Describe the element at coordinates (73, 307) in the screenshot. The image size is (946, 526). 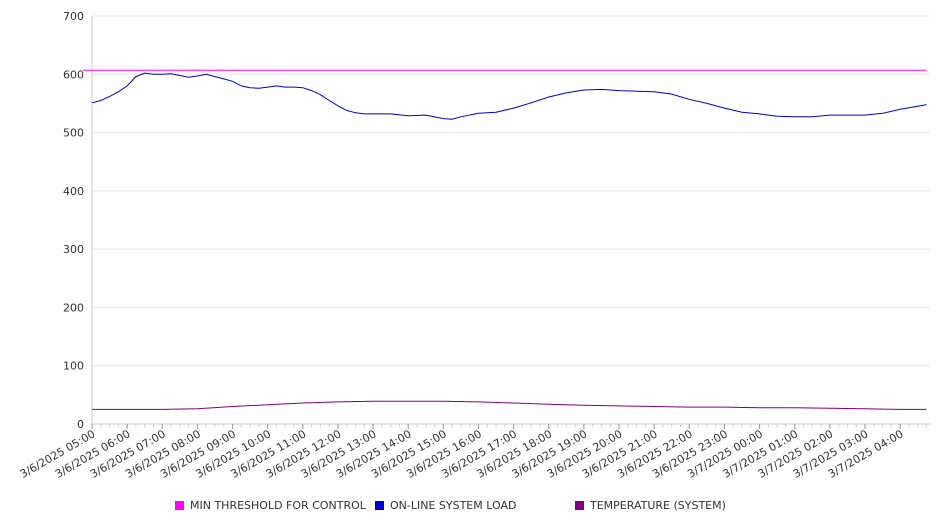
I see `y-tick-label: 200` at that location.